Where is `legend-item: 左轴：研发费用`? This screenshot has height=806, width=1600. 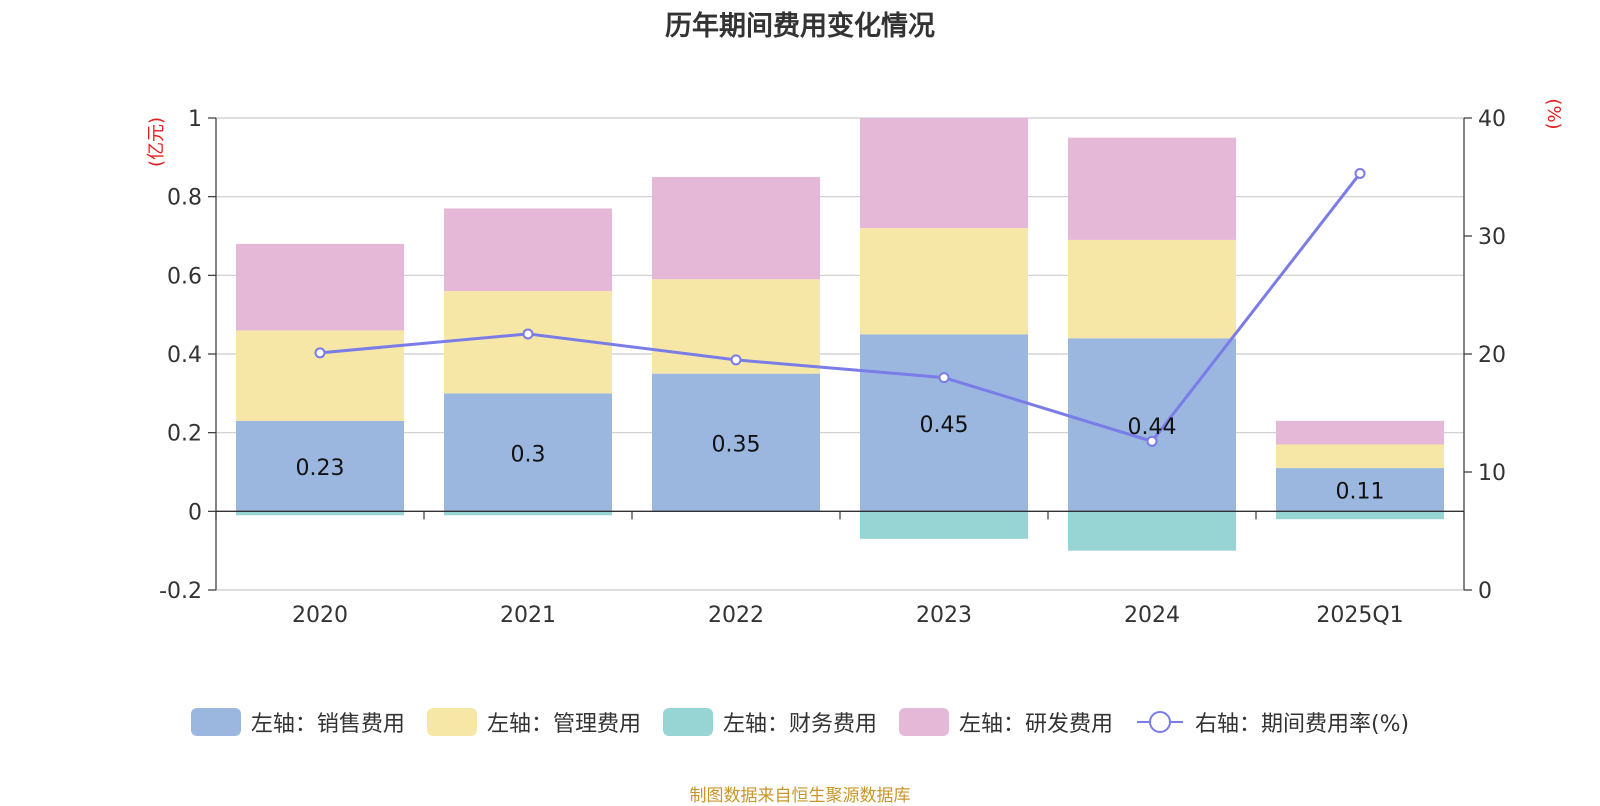 legend-item: 左轴：研发费用 is located at coordinates (1005, 722).